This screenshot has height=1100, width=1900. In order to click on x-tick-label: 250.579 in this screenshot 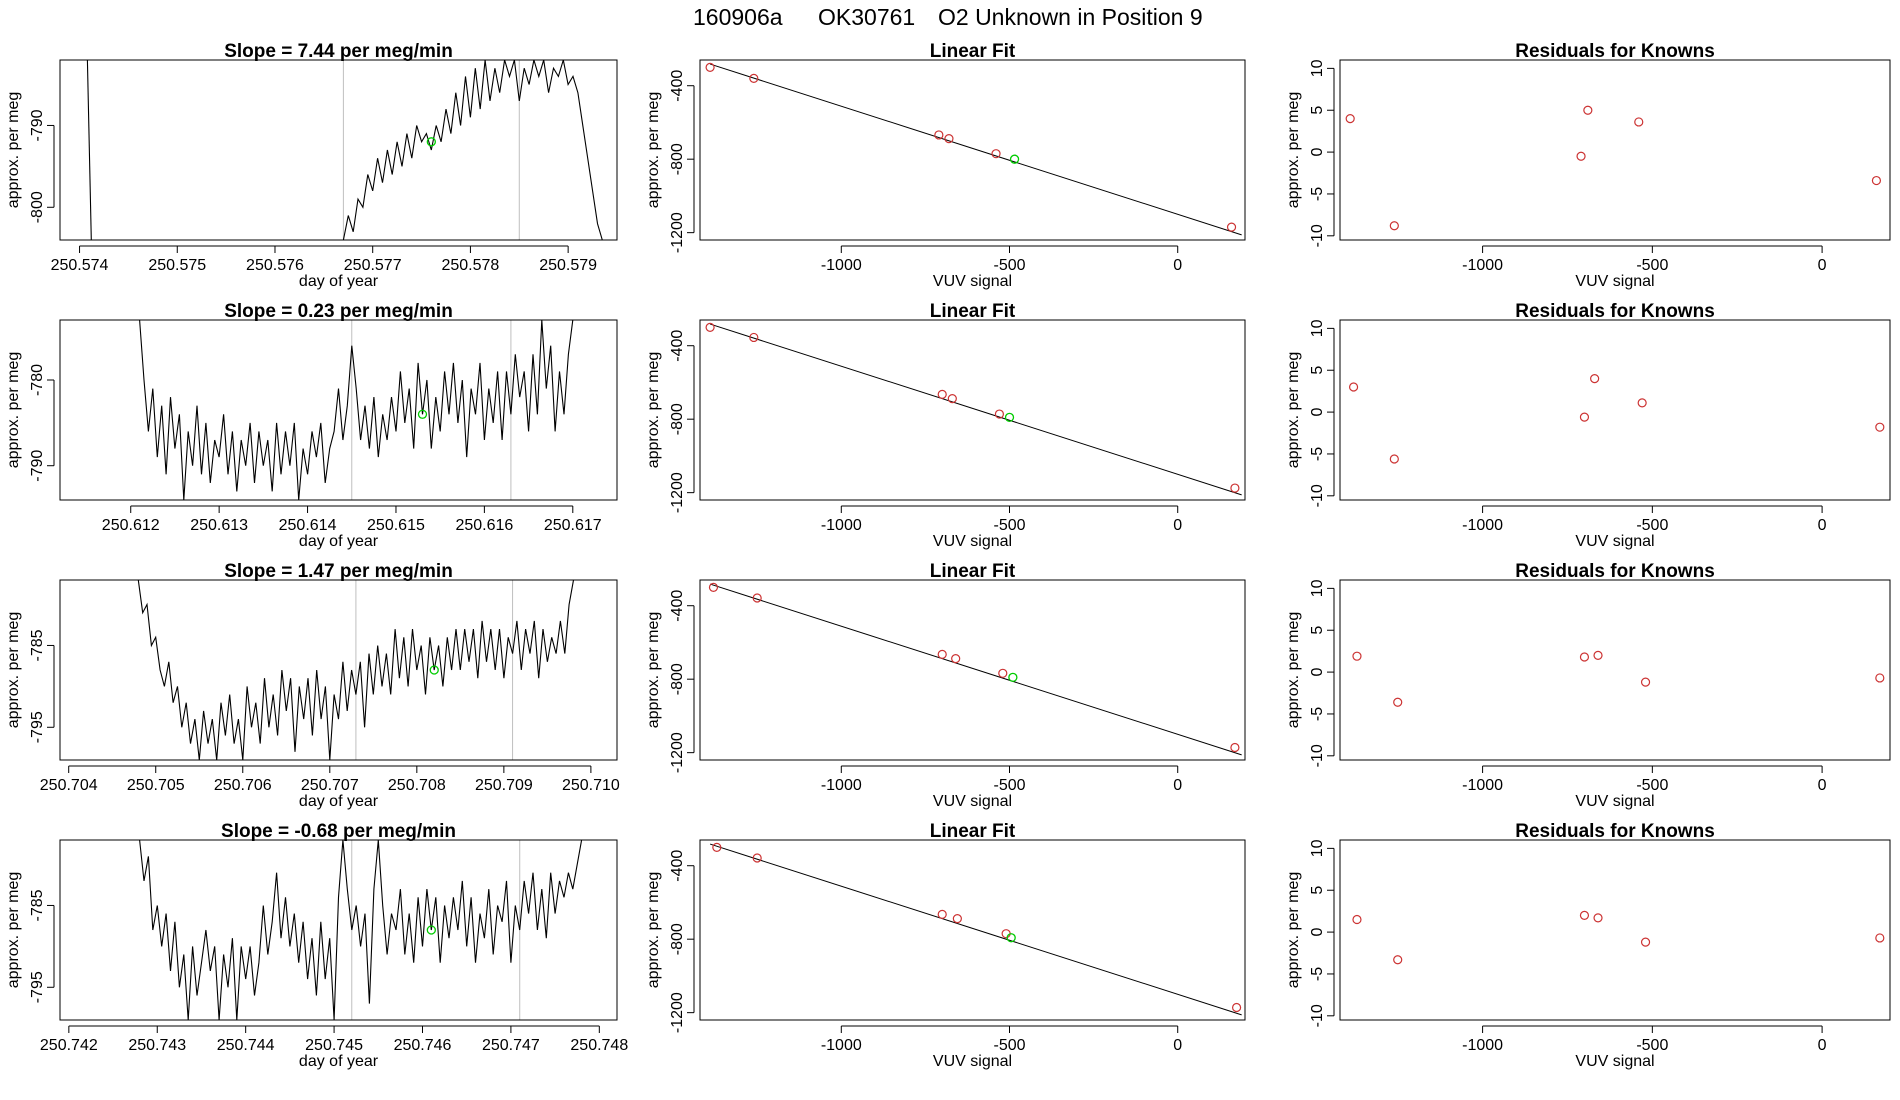, I will do `click(568, 265)`.